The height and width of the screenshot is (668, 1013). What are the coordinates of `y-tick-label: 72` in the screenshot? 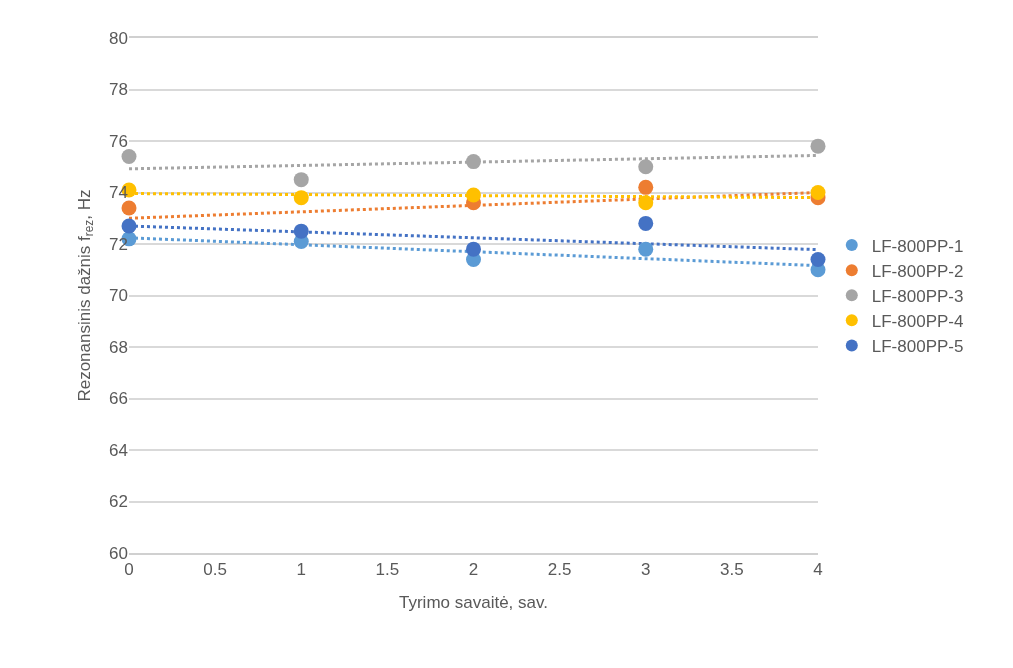 It's located at (118, 244).